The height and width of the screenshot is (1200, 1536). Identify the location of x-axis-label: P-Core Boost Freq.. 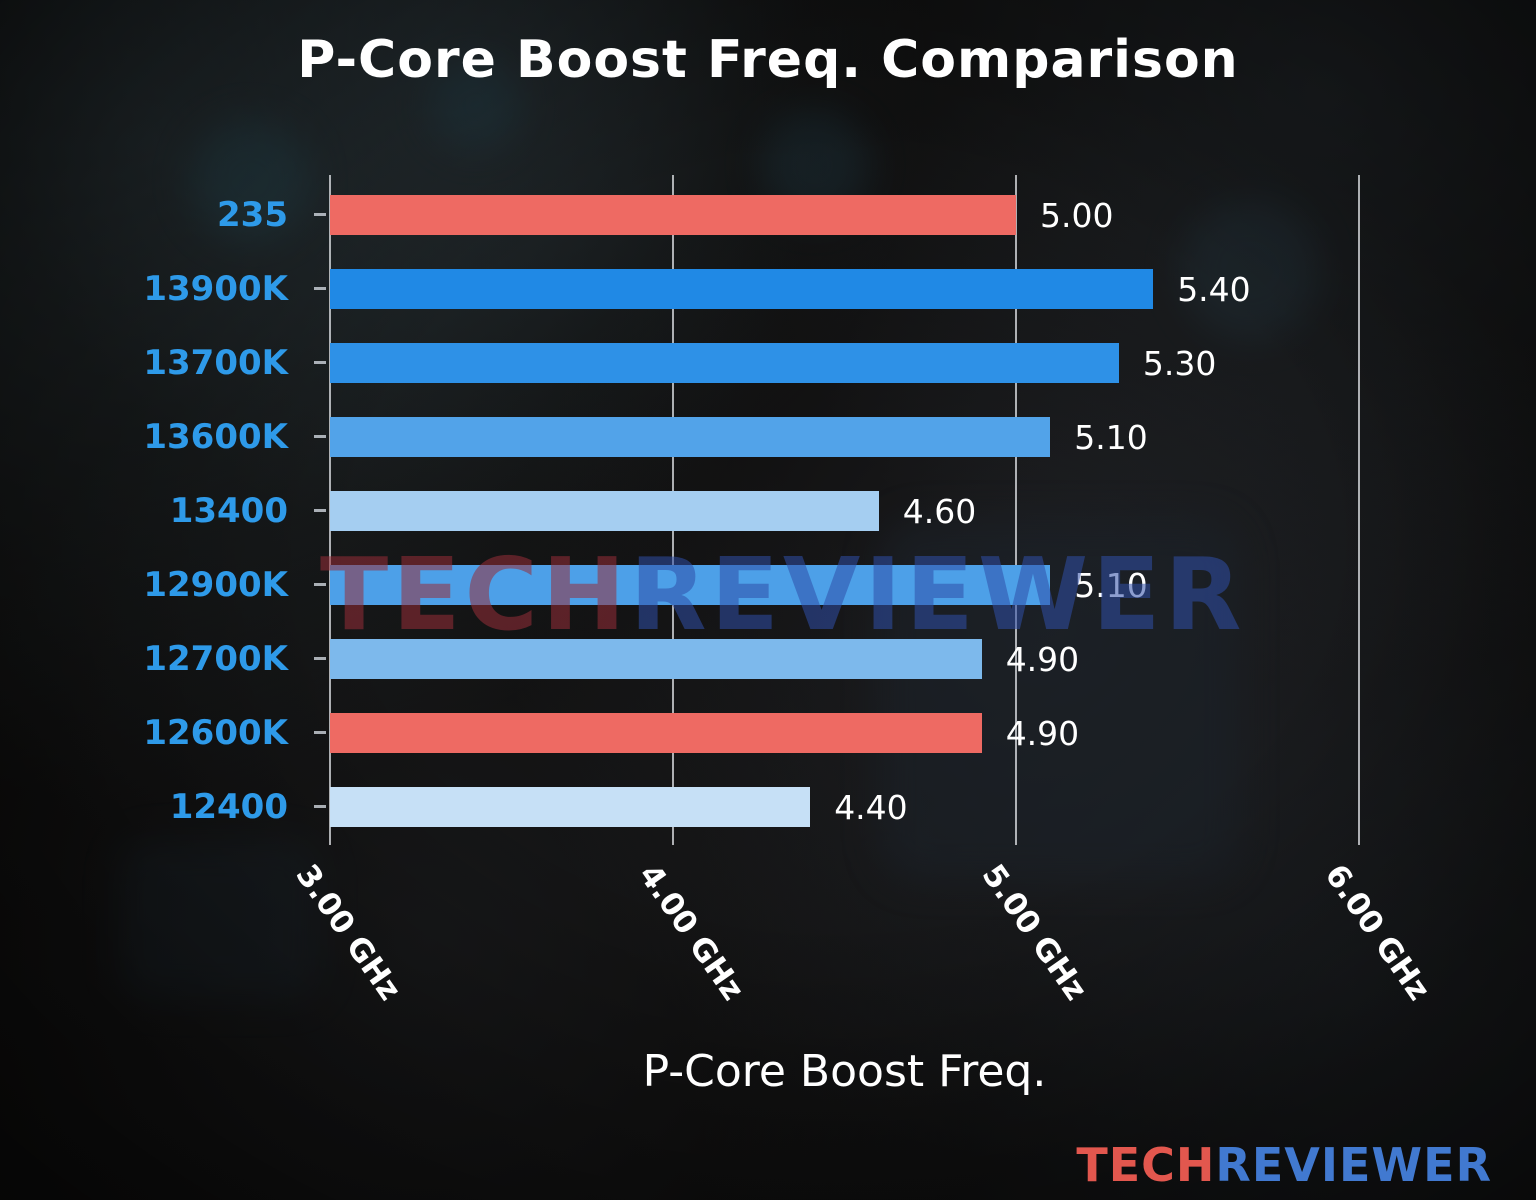
(844, 1071).